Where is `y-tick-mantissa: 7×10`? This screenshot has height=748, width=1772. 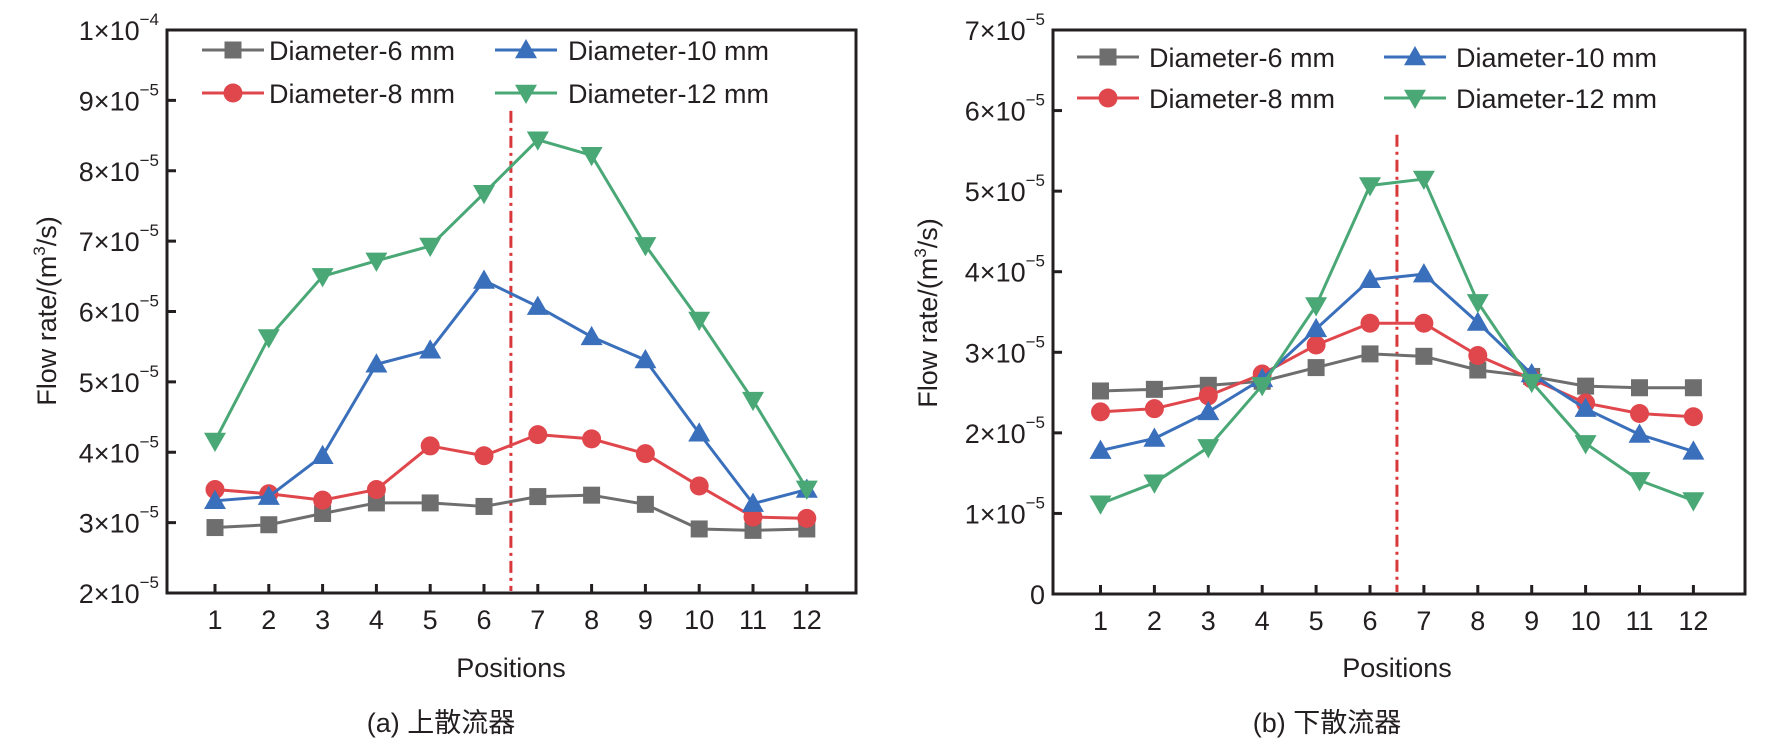
y-tick-mantissa: 7×10 is located at coordinates (995, 31).